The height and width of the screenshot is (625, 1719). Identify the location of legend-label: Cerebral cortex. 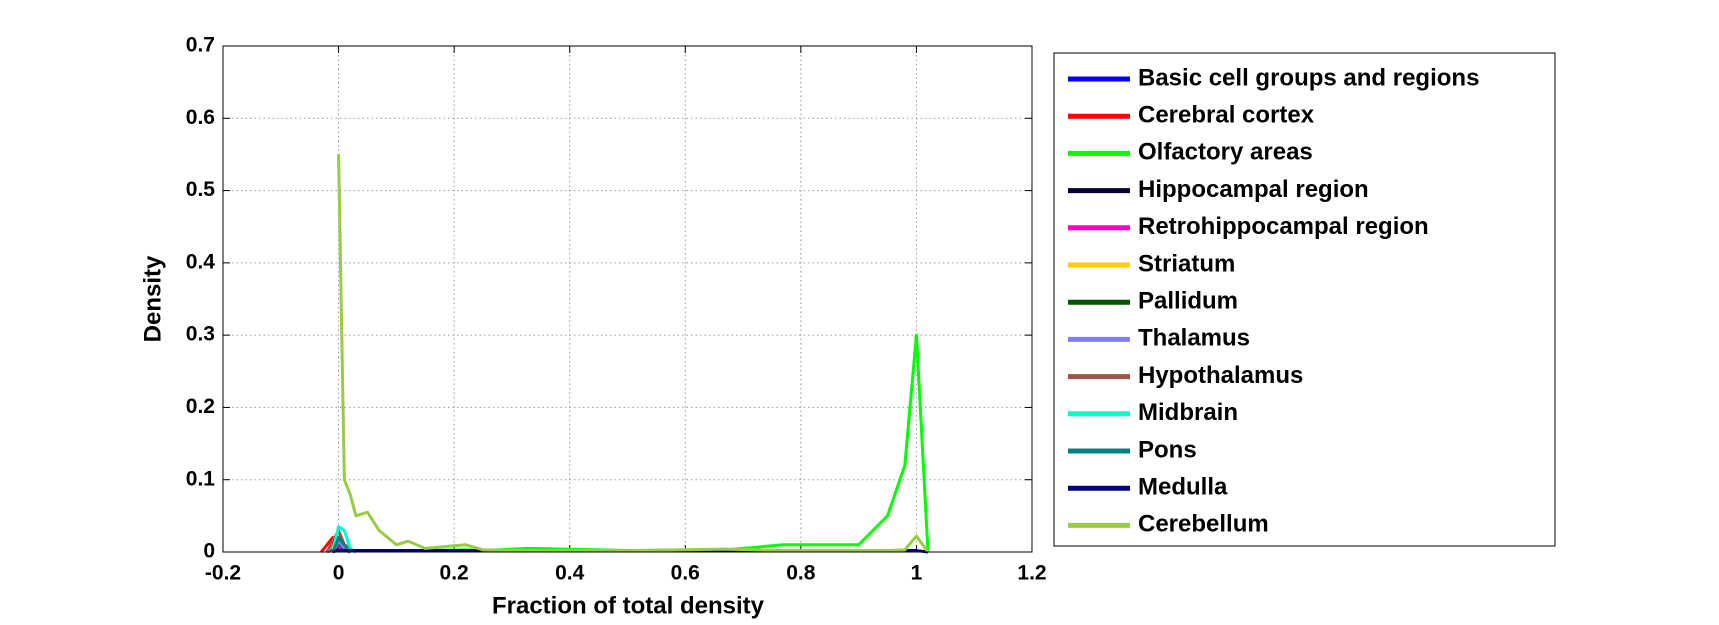
(1226, 115).